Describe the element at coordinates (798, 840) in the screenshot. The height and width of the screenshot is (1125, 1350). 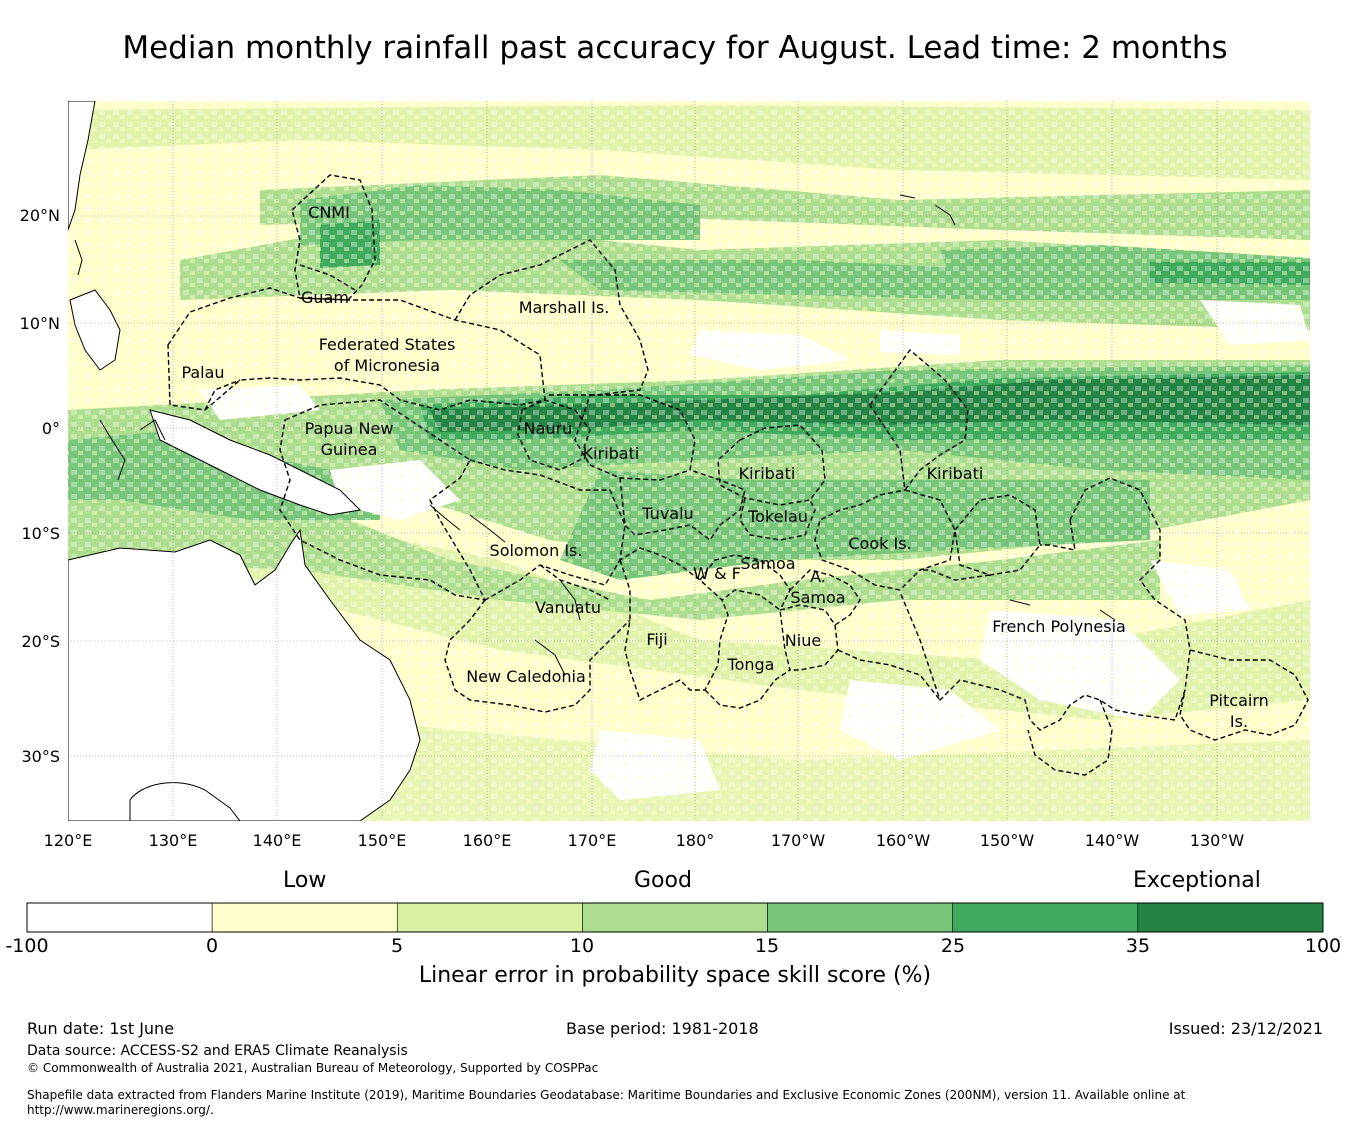
I see `lon-label-170w: 170°W` at that location.